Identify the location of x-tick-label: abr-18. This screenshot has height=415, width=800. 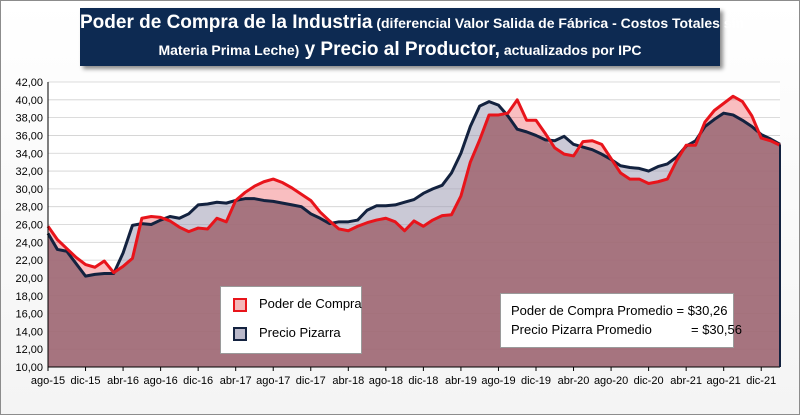
(348, 381).